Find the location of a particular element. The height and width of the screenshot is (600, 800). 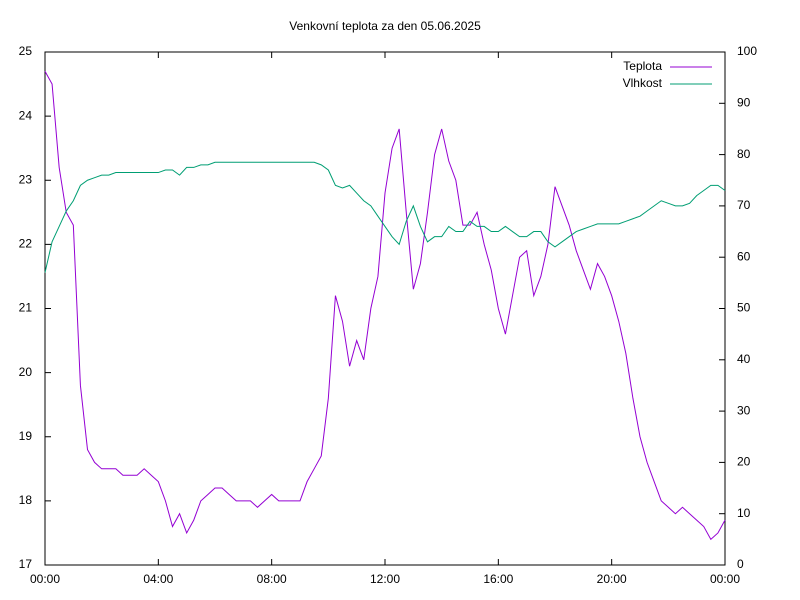

legend-label: Vlhkost is located at coordinates (643, 83).